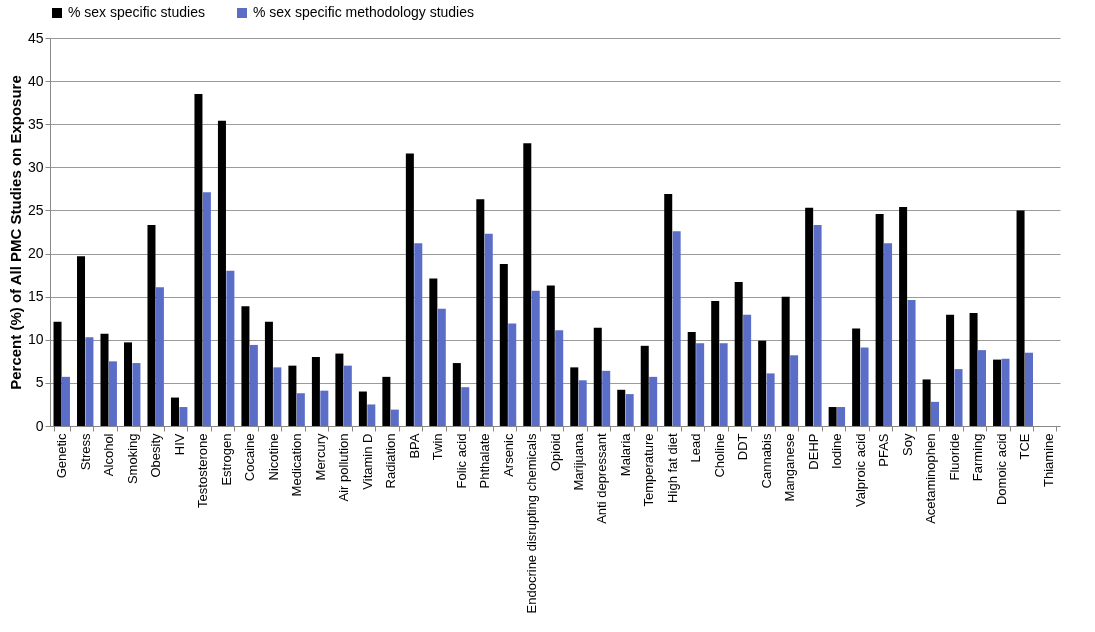 This screenshot has height=632, width=1095. I want to click on x-tick-label: Arsenic, so click(508, 455).